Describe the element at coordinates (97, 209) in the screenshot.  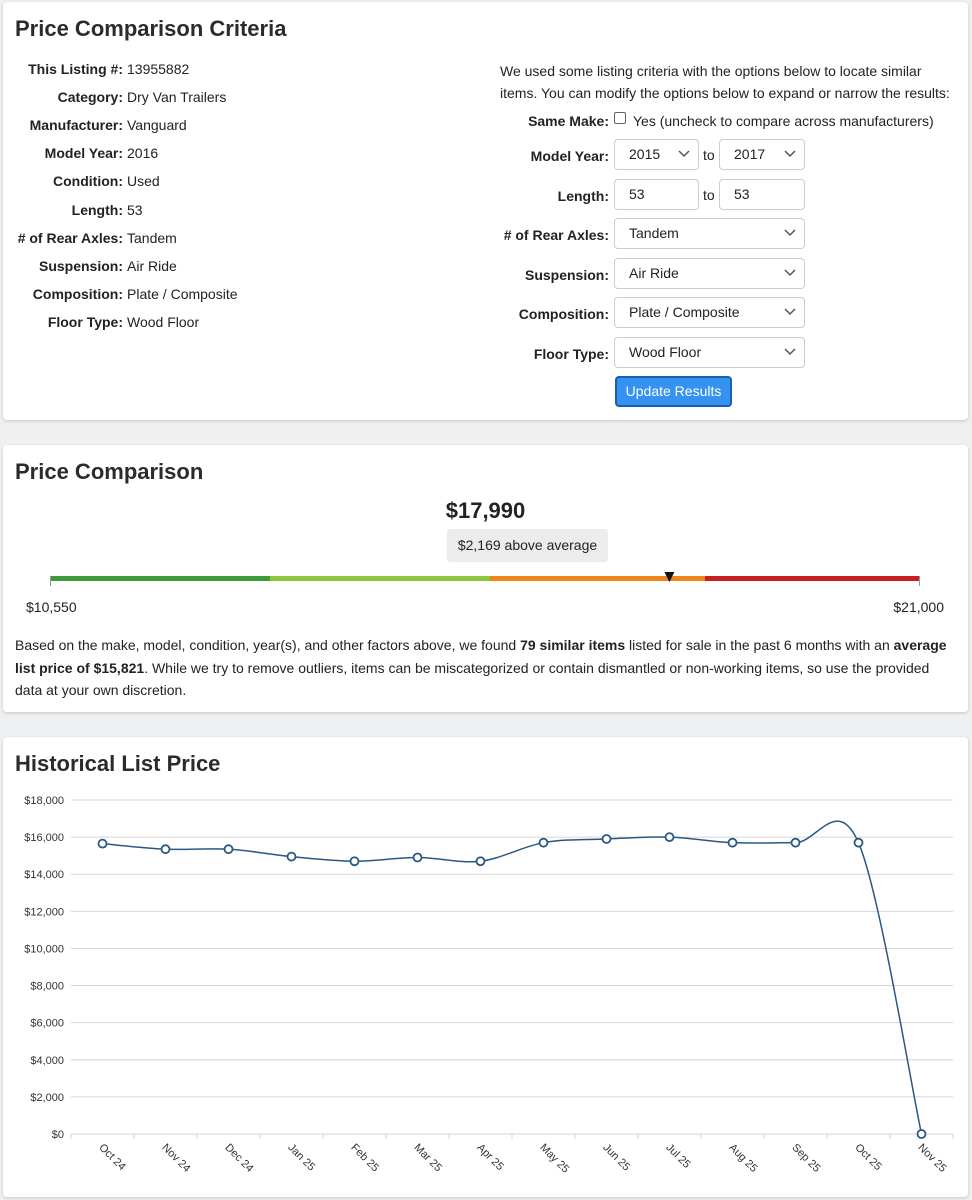
I see `field-label: Length:` at that location.